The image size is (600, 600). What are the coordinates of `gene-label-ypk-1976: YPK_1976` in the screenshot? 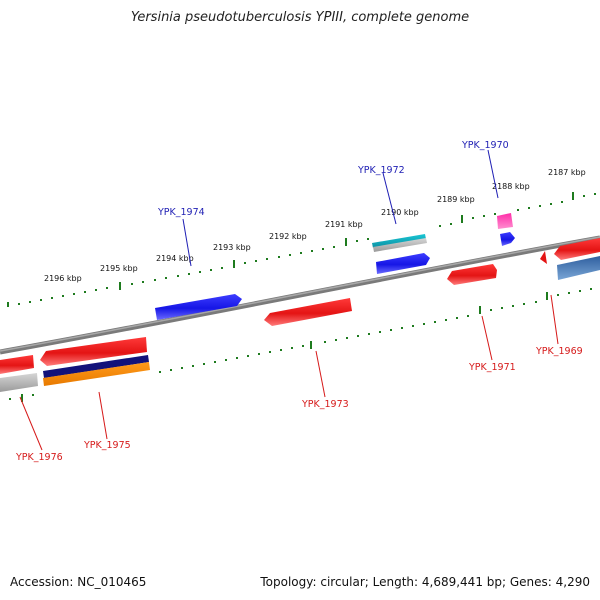 It's located at (39, 457).